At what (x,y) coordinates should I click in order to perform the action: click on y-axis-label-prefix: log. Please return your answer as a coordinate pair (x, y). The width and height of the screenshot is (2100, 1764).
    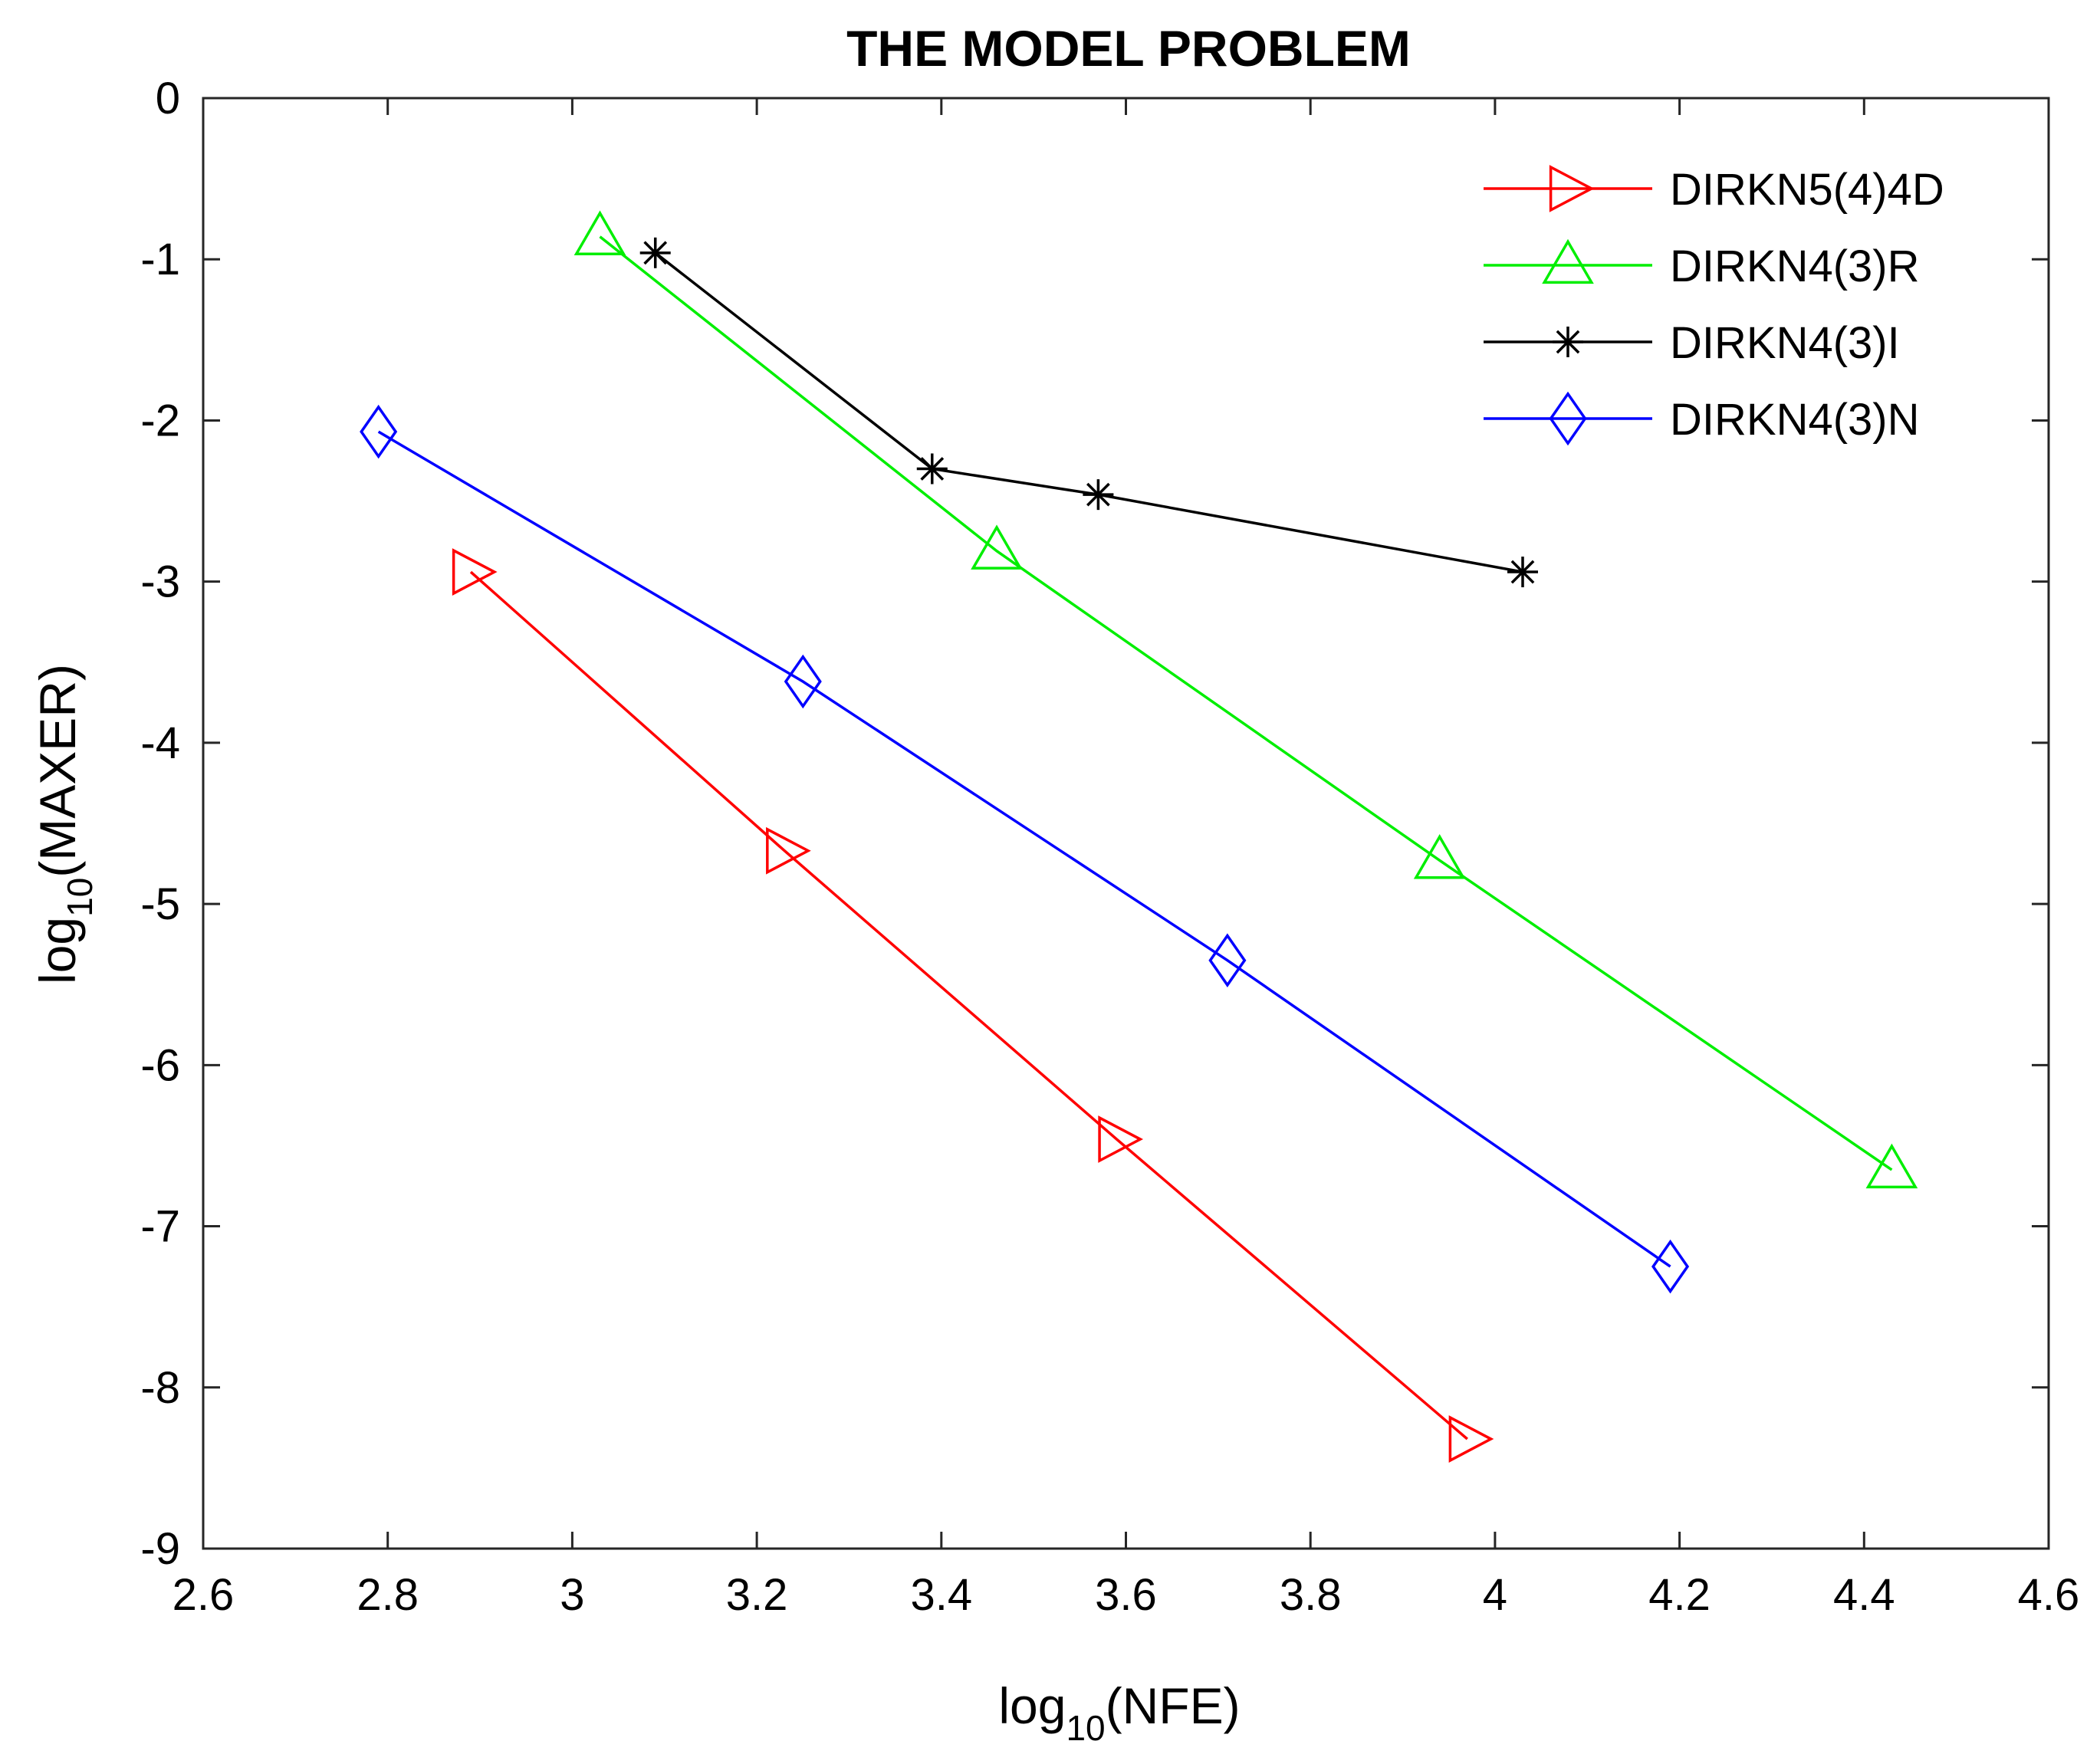
    Looking at the image, I should click on (57, 950).